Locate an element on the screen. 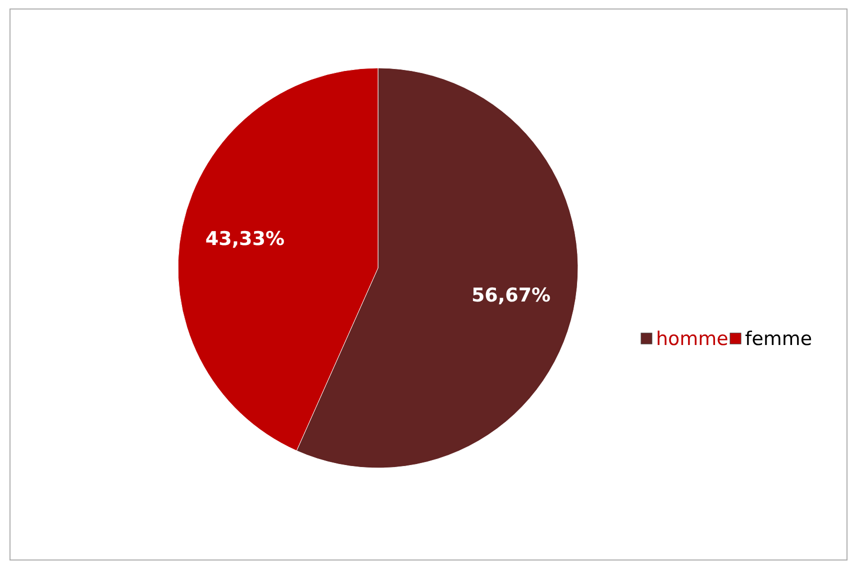 This screenshot has height=569, width=856. data-label: 56,67% is located at coordinates (511, 295).